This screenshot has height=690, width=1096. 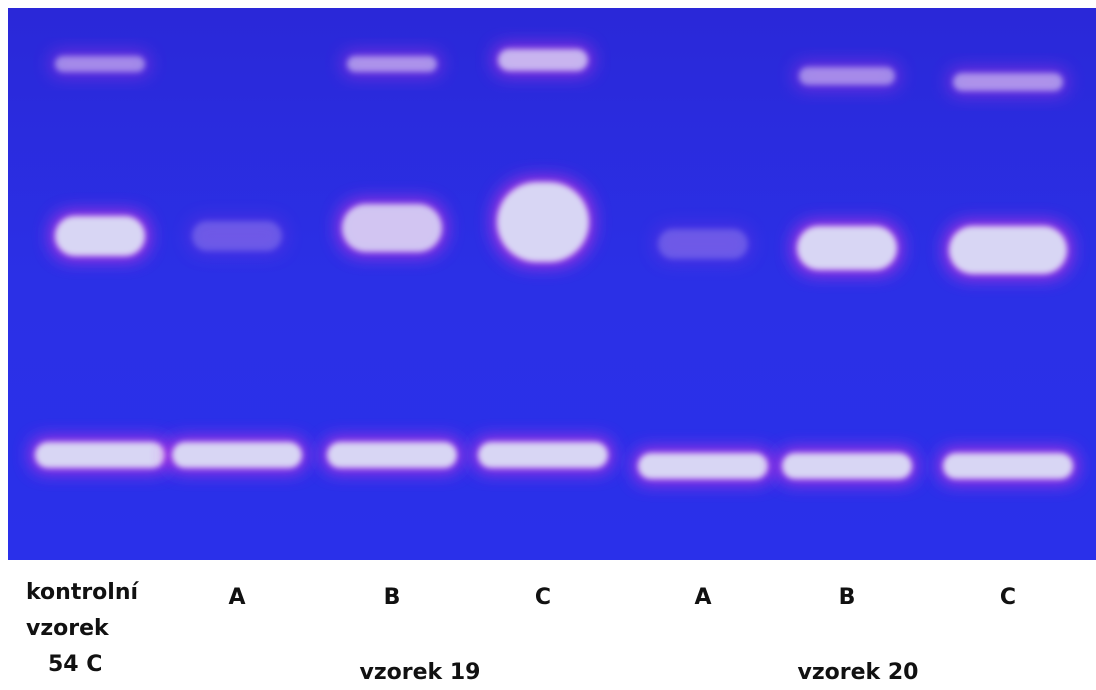 I want to click on label: 54 C, so click(x=75, y=664).